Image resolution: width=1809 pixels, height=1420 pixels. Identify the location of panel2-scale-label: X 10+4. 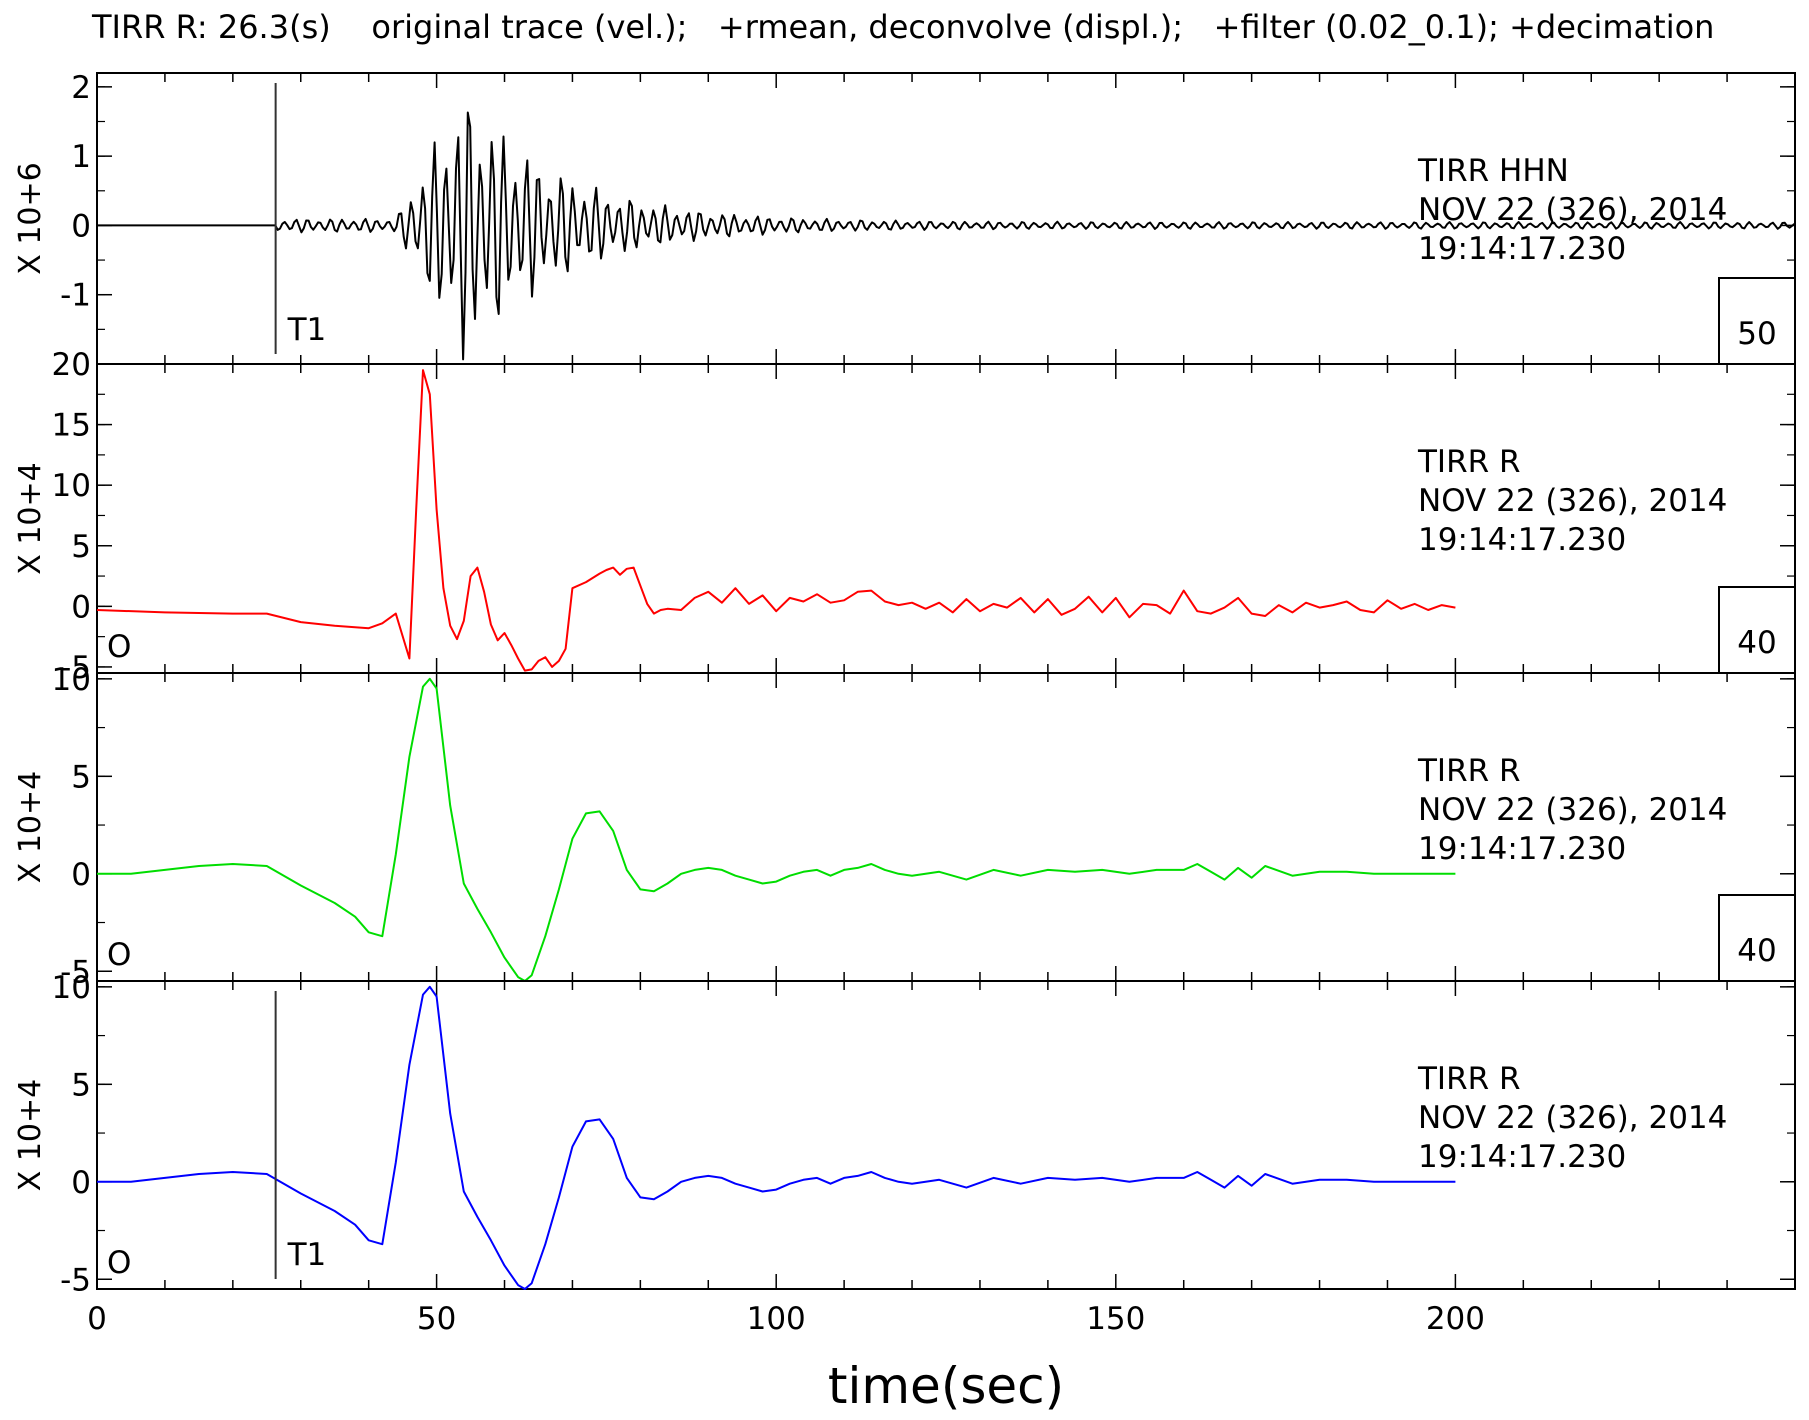
(30, 518).